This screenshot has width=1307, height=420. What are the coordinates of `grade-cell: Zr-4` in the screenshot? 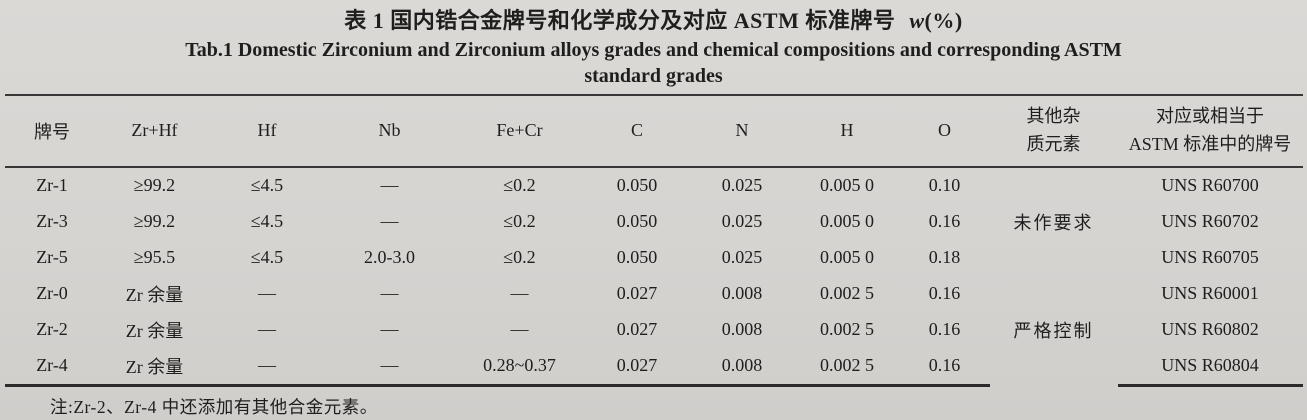 It's located at (52, 367).